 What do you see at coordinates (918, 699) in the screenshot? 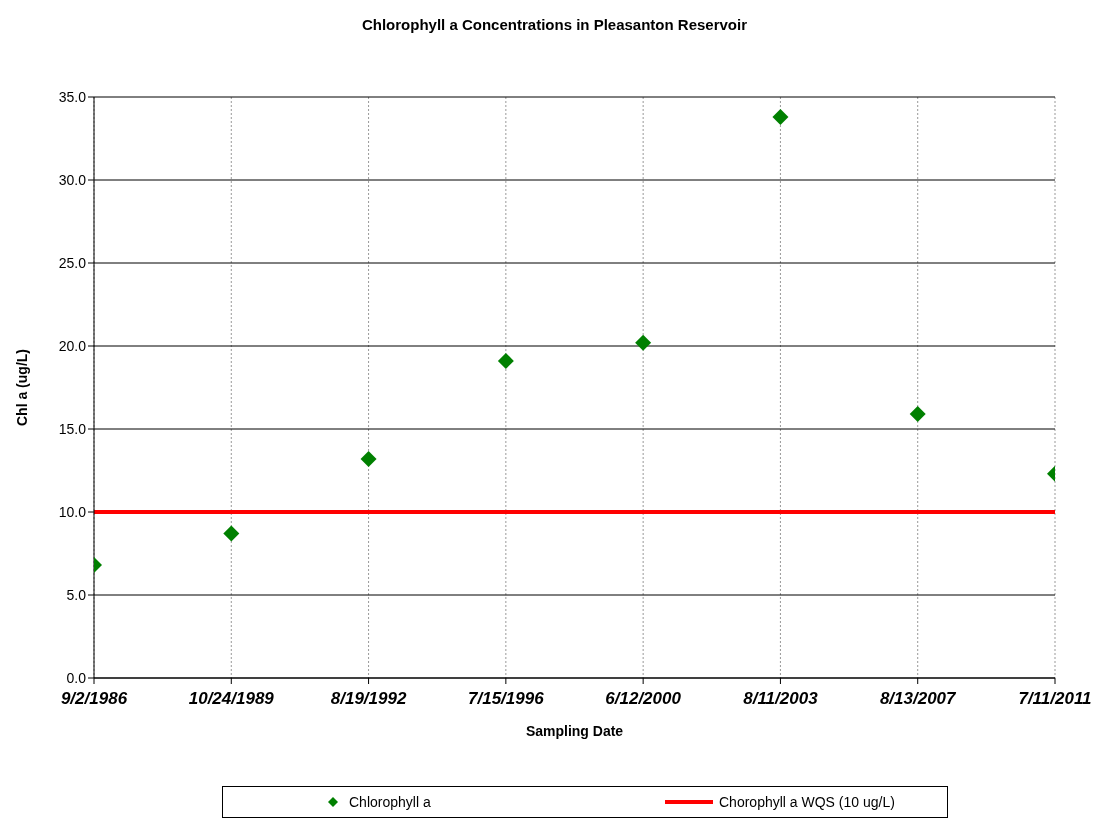
I see `x-tick-label: 8/13/2007` at bounding box center [918, 699].